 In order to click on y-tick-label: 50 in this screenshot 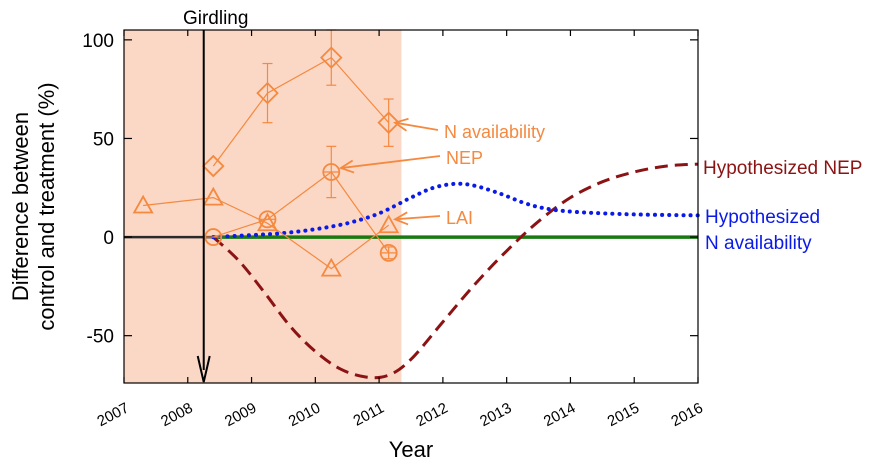, I will do `click(103, 139)`.